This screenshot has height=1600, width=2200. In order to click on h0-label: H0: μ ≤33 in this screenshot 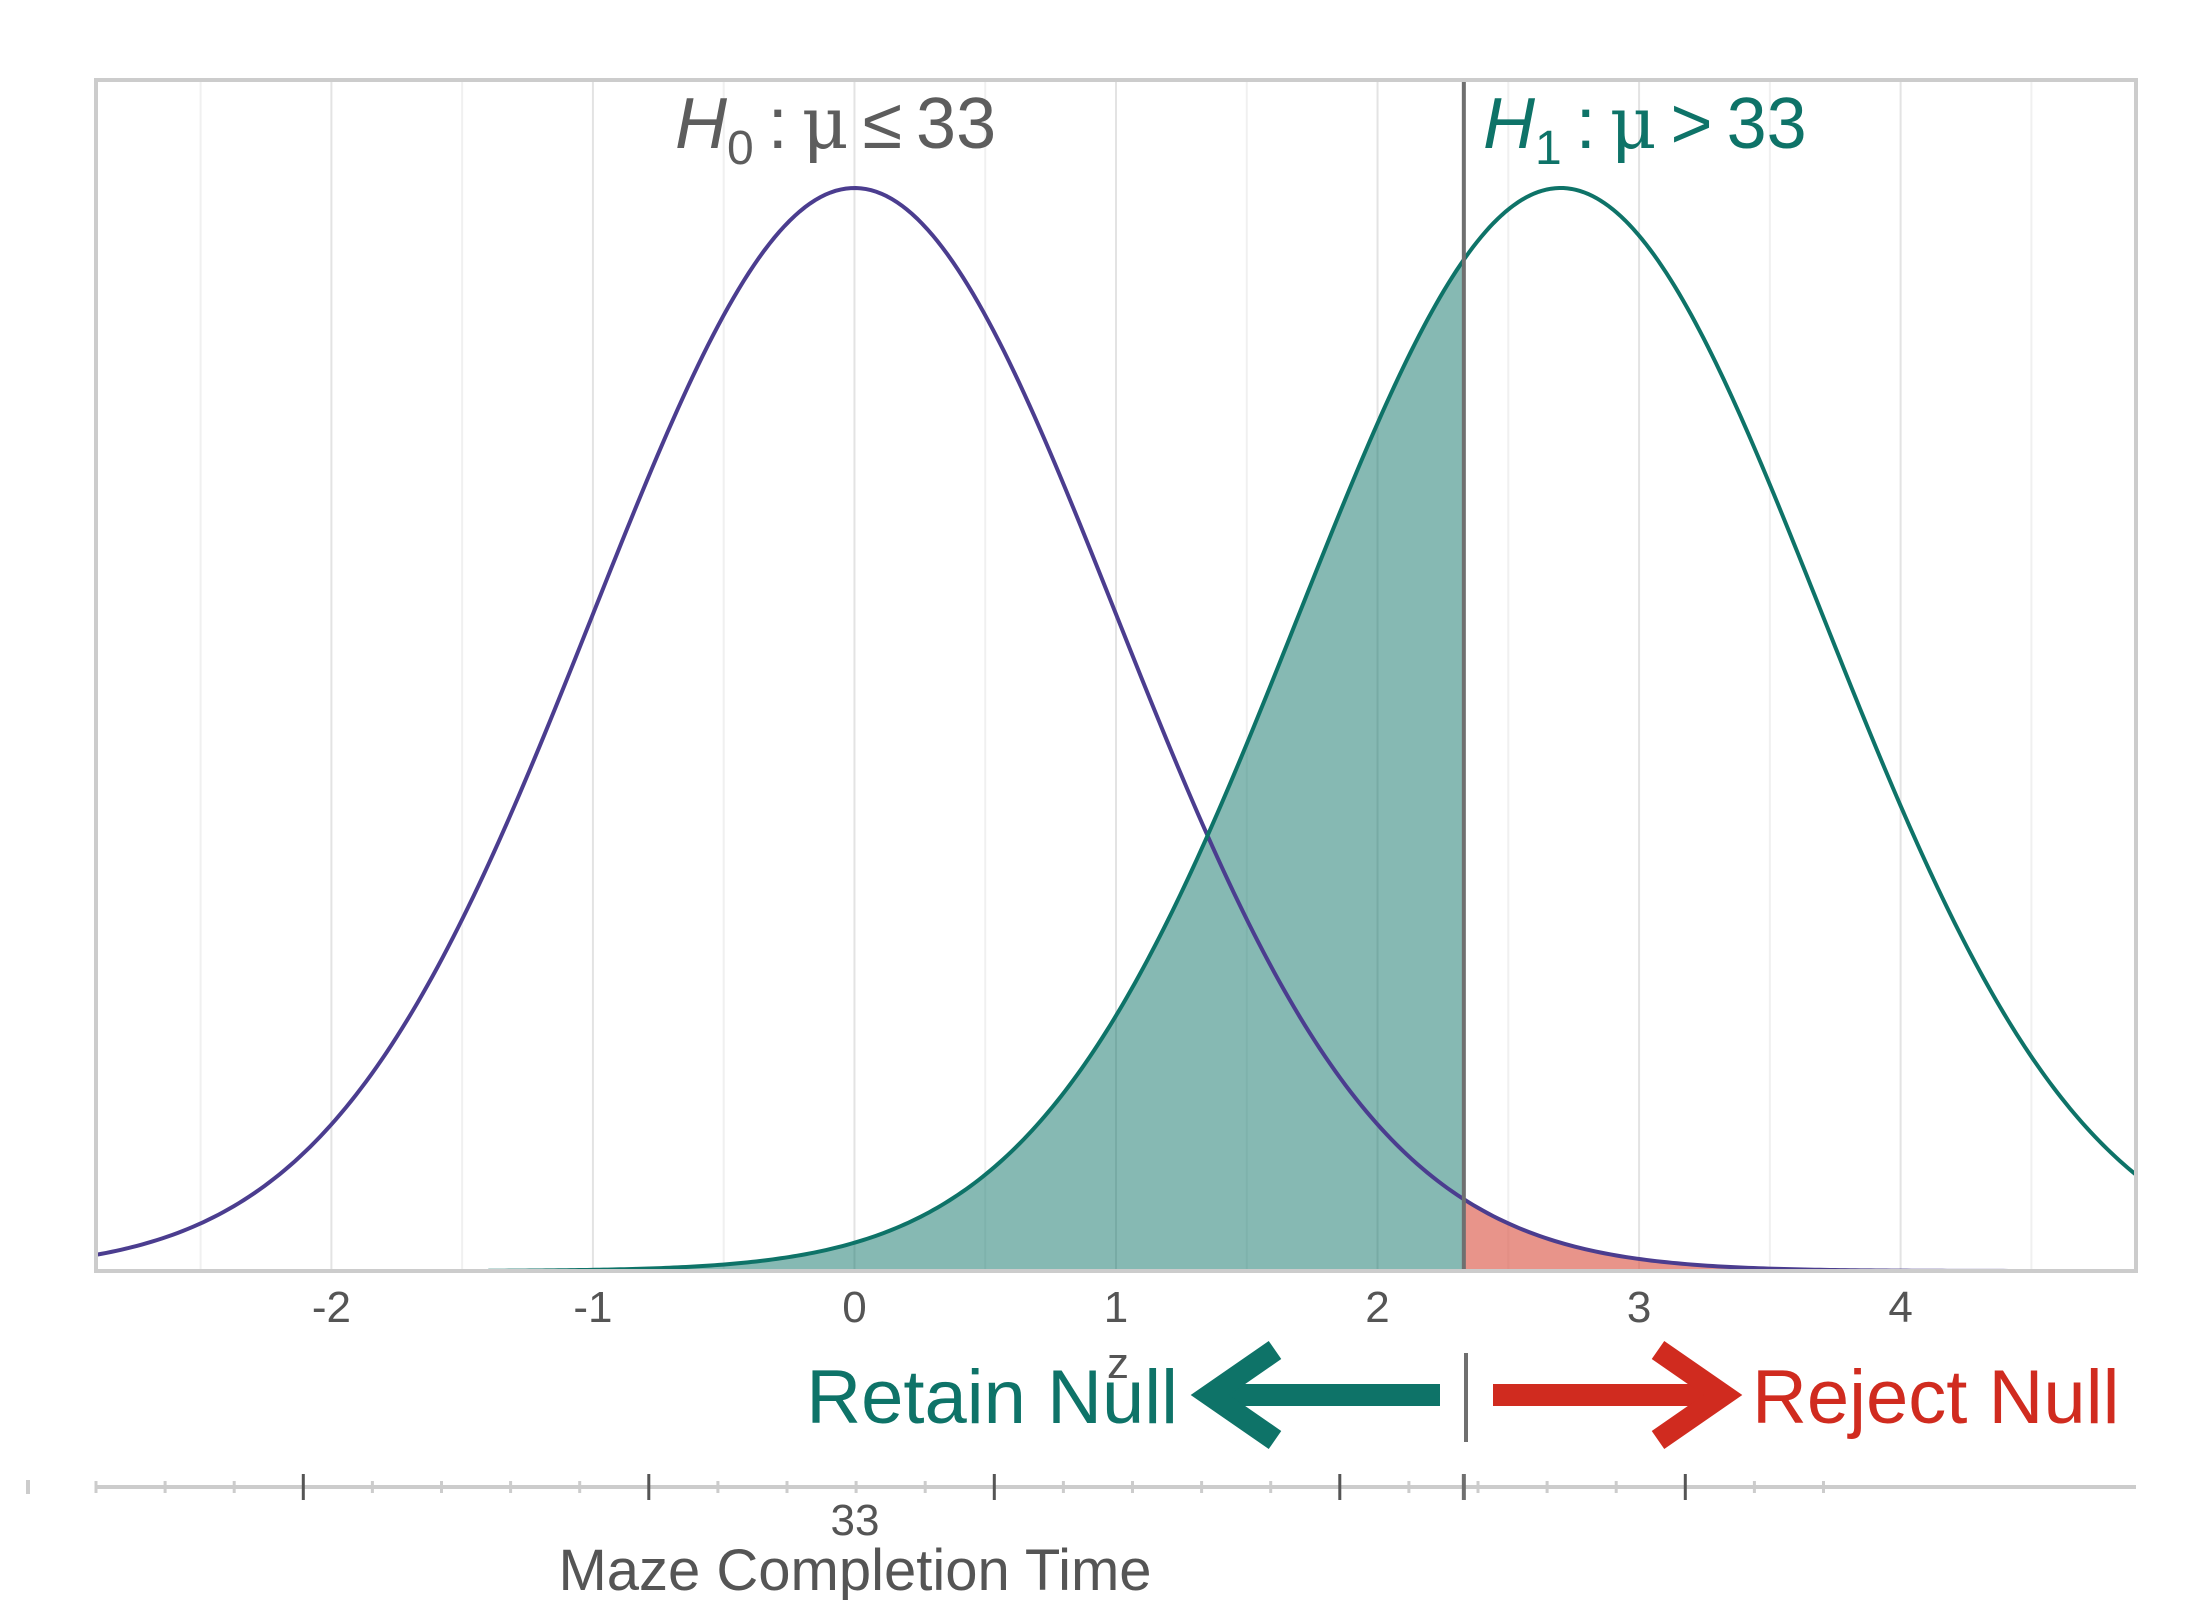, I will do `click(835, 128)`.